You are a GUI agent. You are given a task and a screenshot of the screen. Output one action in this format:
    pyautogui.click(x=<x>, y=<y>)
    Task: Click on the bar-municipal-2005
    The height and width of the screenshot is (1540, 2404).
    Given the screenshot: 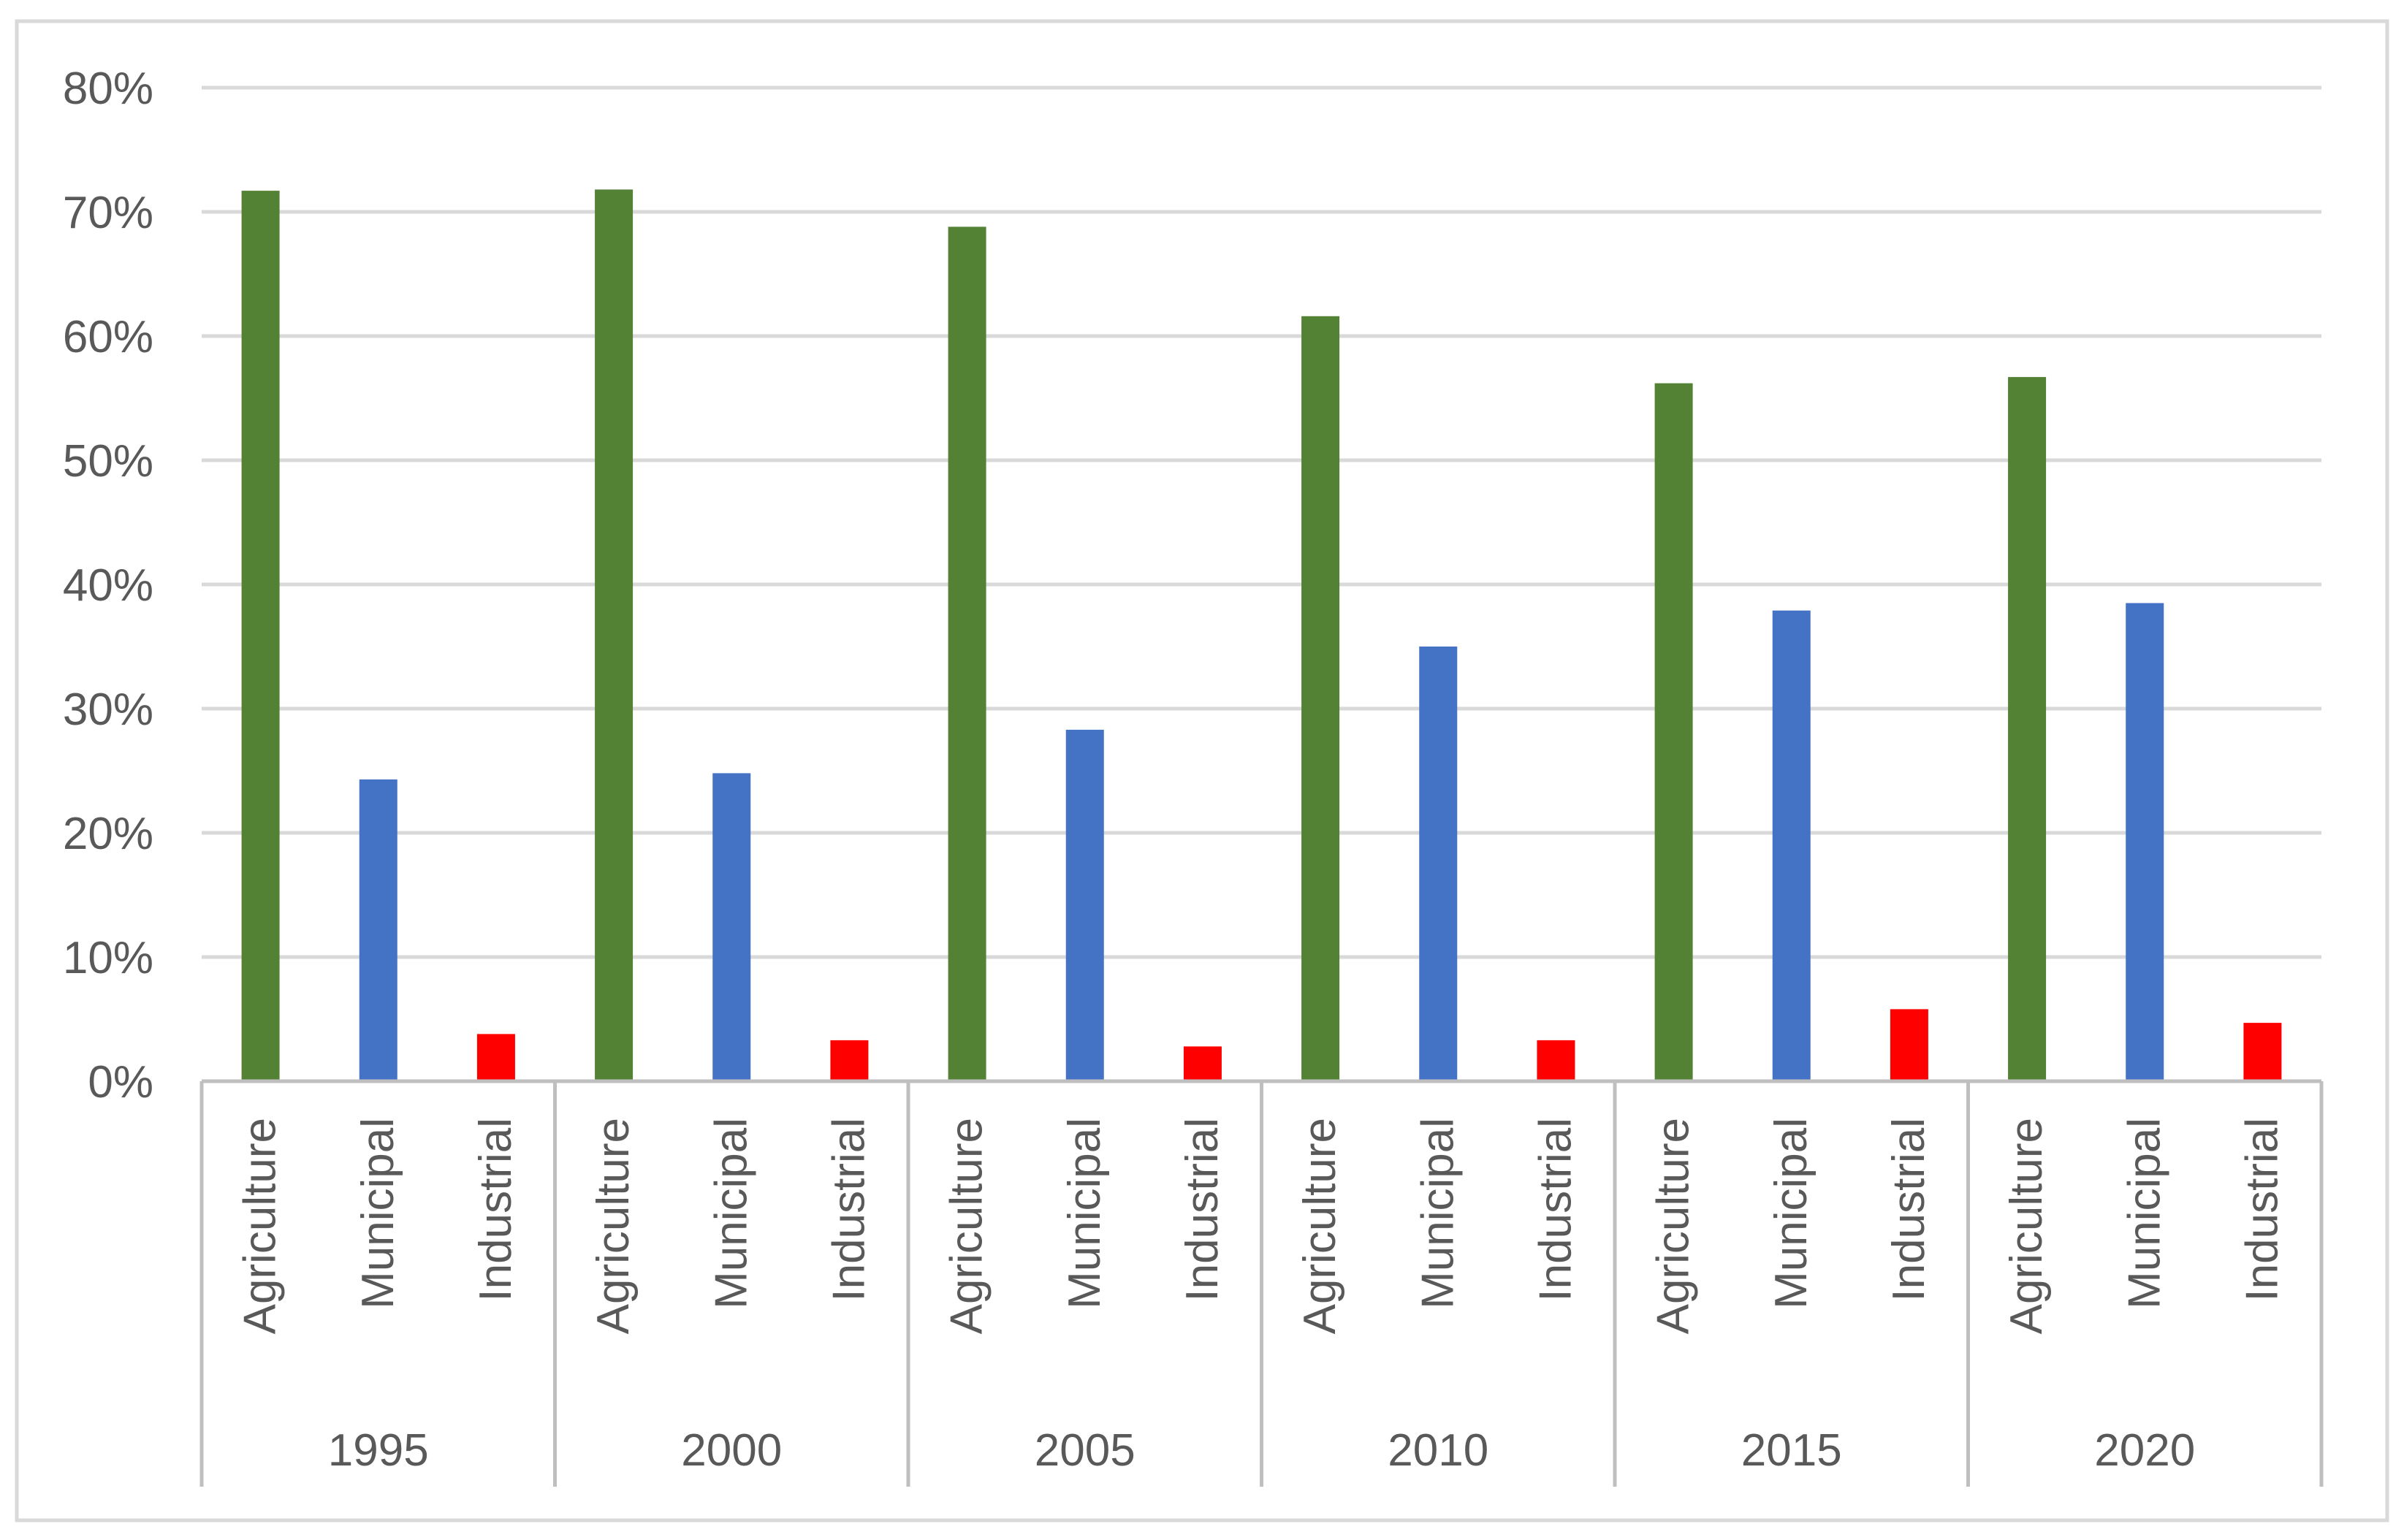 What is the action you would take?
    pyautogui.click(x=1084, y=905)
    